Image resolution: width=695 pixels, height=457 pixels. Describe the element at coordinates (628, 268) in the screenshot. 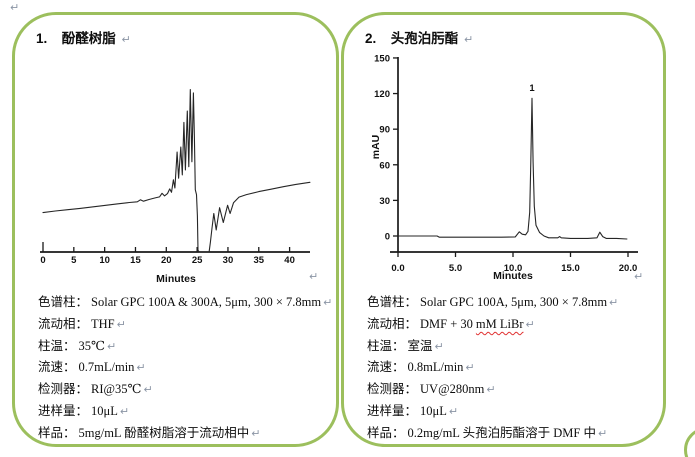

I see `svg-text: 20.0` at that location.